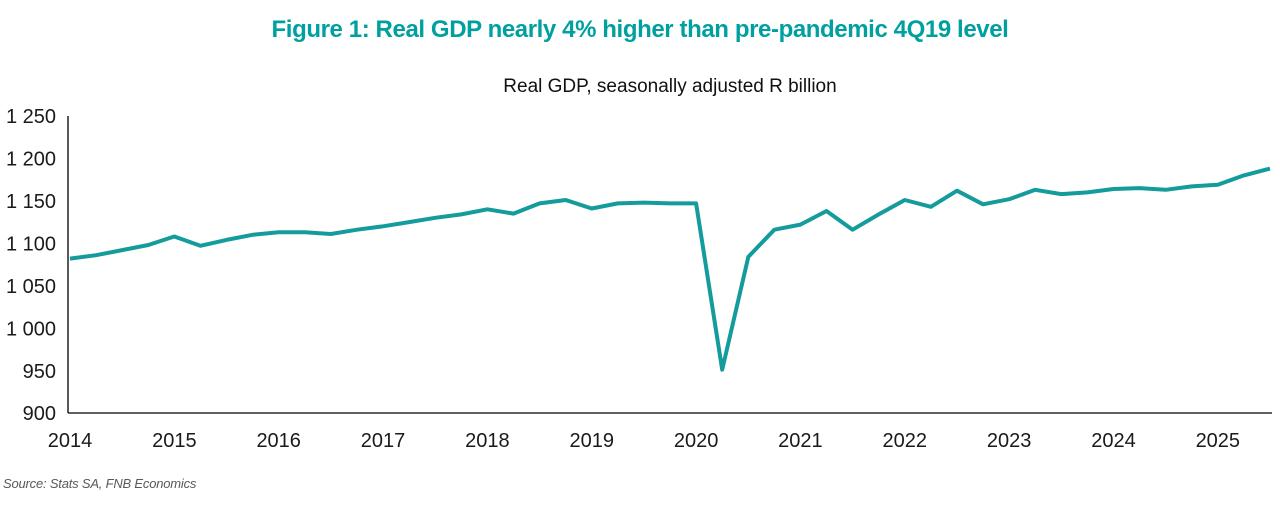 The image size is (1280, 520). Describe the element at coordinates (1113, 441) in the screenshot. I see `x-tick-label: 2024` at that location.